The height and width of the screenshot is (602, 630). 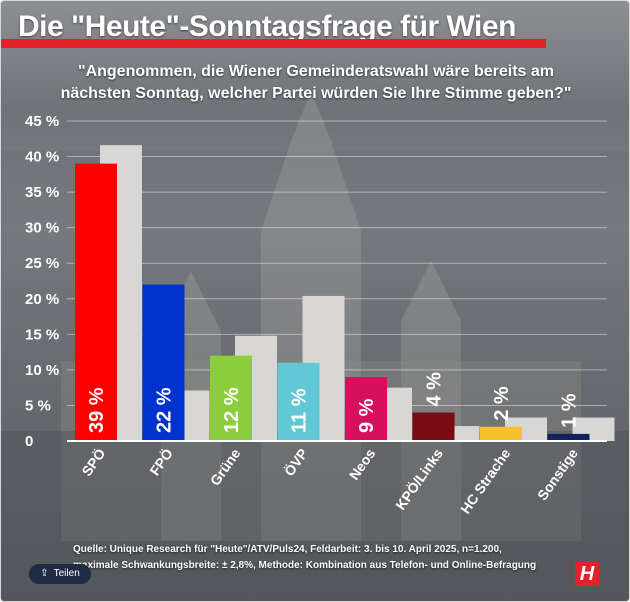 What do you see at coordinates (42, 299) in the screenshot?
I see `y-tick-label: 20 %` at bounding box center [42, 299].